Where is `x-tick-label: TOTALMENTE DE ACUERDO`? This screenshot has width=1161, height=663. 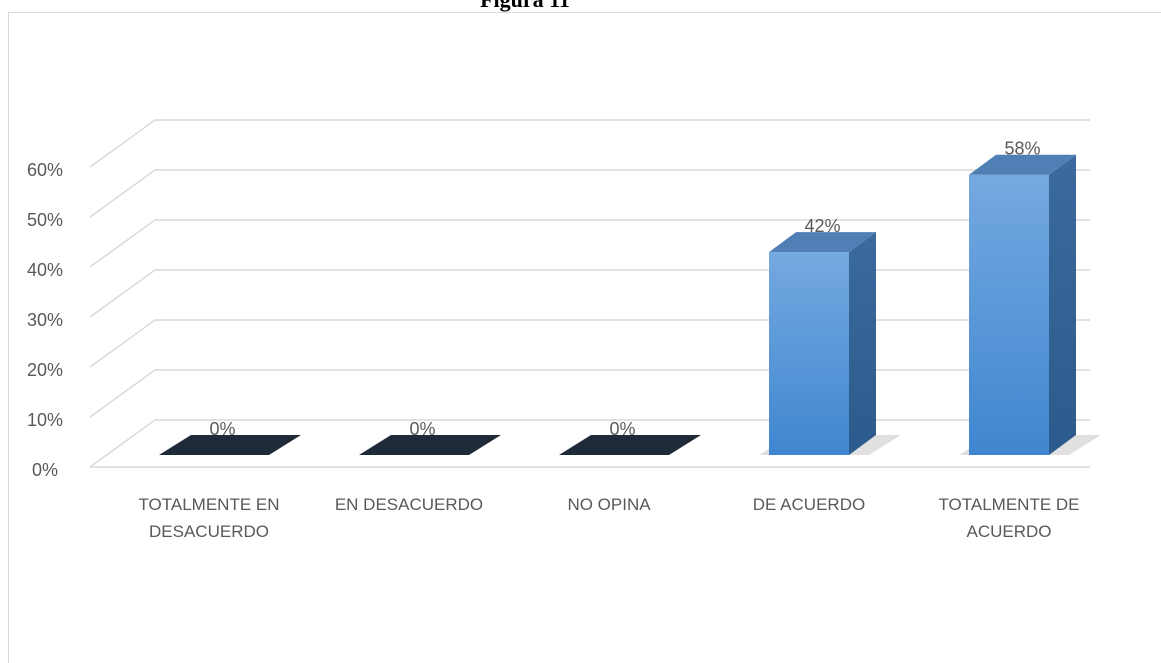 x-tick-label: TOTALMENTE DE ACUERDO is located at coordinates (1009, 518).